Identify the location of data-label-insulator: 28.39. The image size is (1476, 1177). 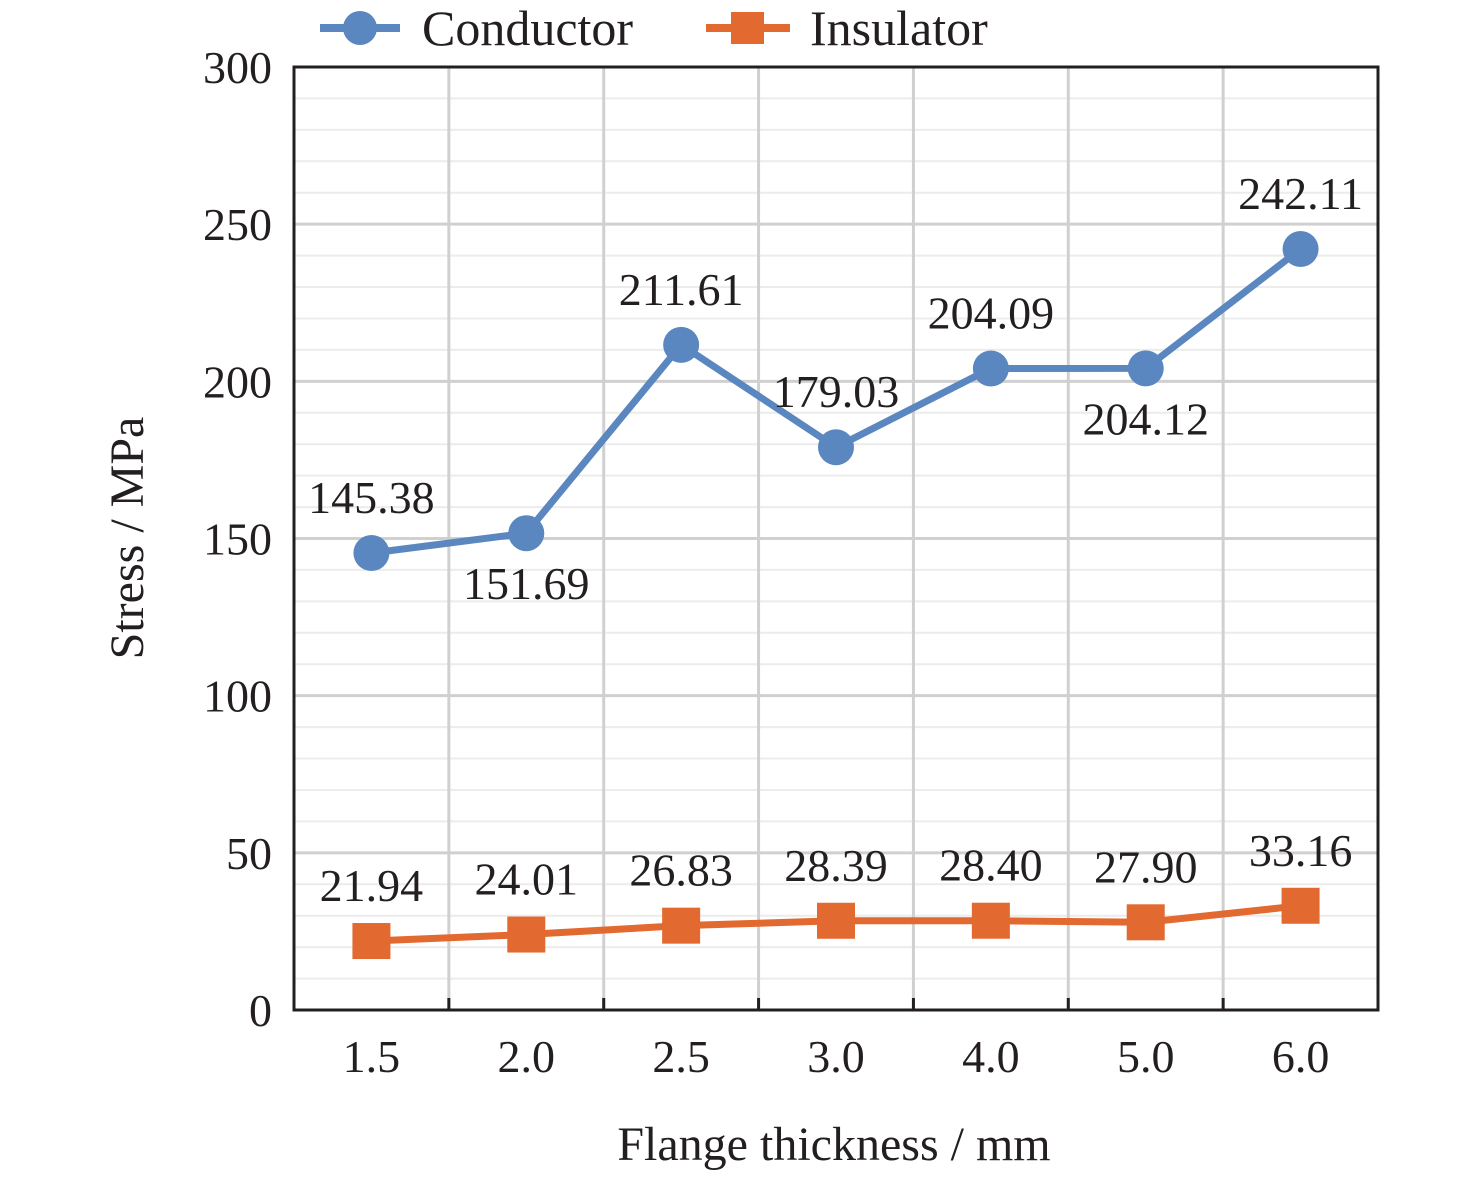
(836, 865).